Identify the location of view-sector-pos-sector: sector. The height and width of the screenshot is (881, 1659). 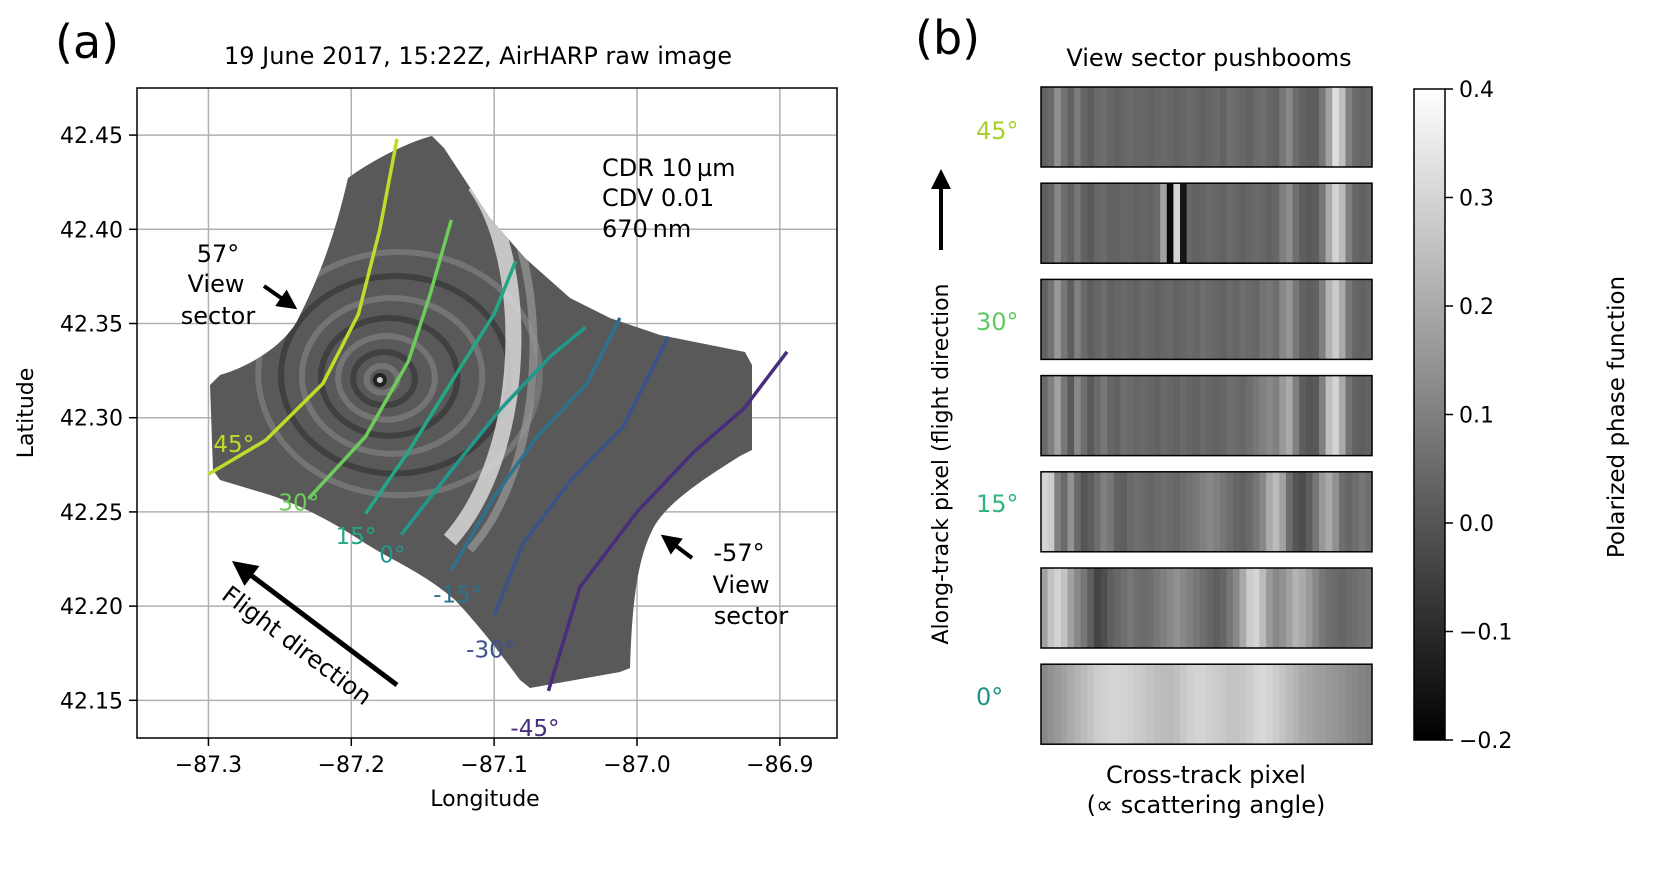
(218, 316).